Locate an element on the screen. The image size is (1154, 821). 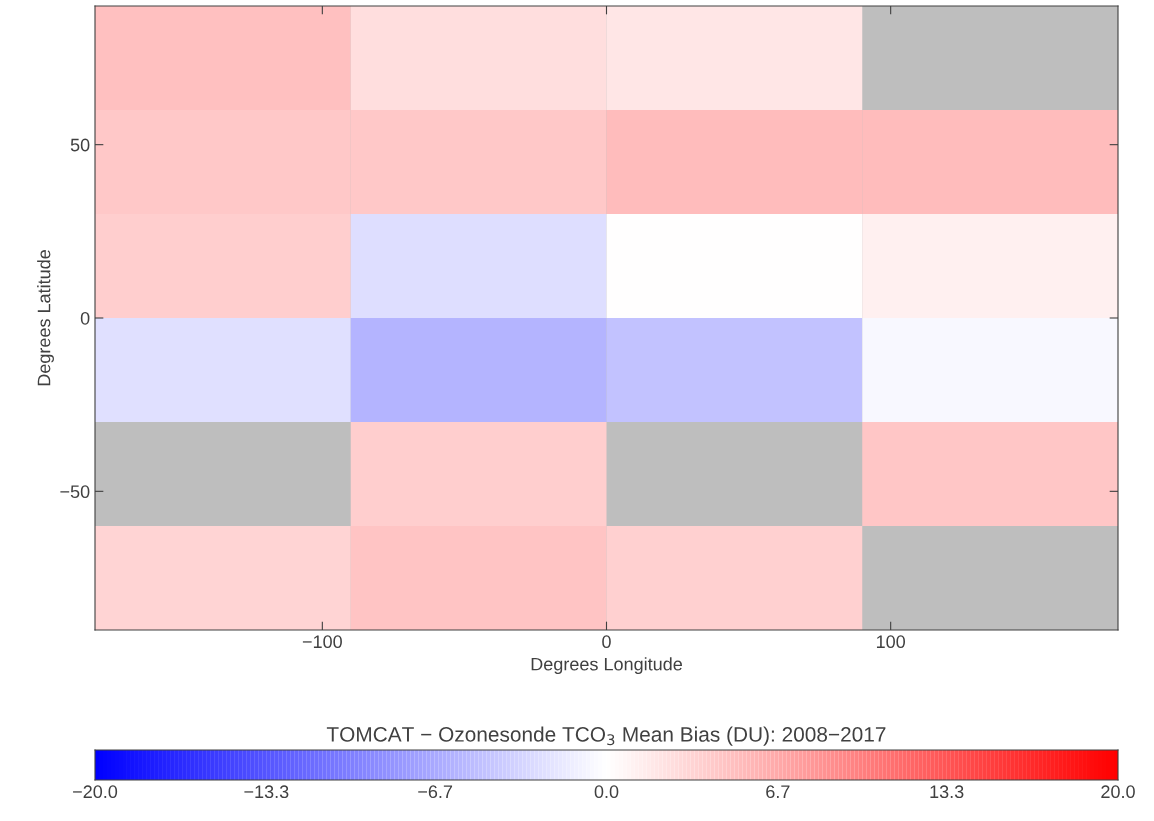
color-bar-label: −6.7 is located at coordinates (435, 792).